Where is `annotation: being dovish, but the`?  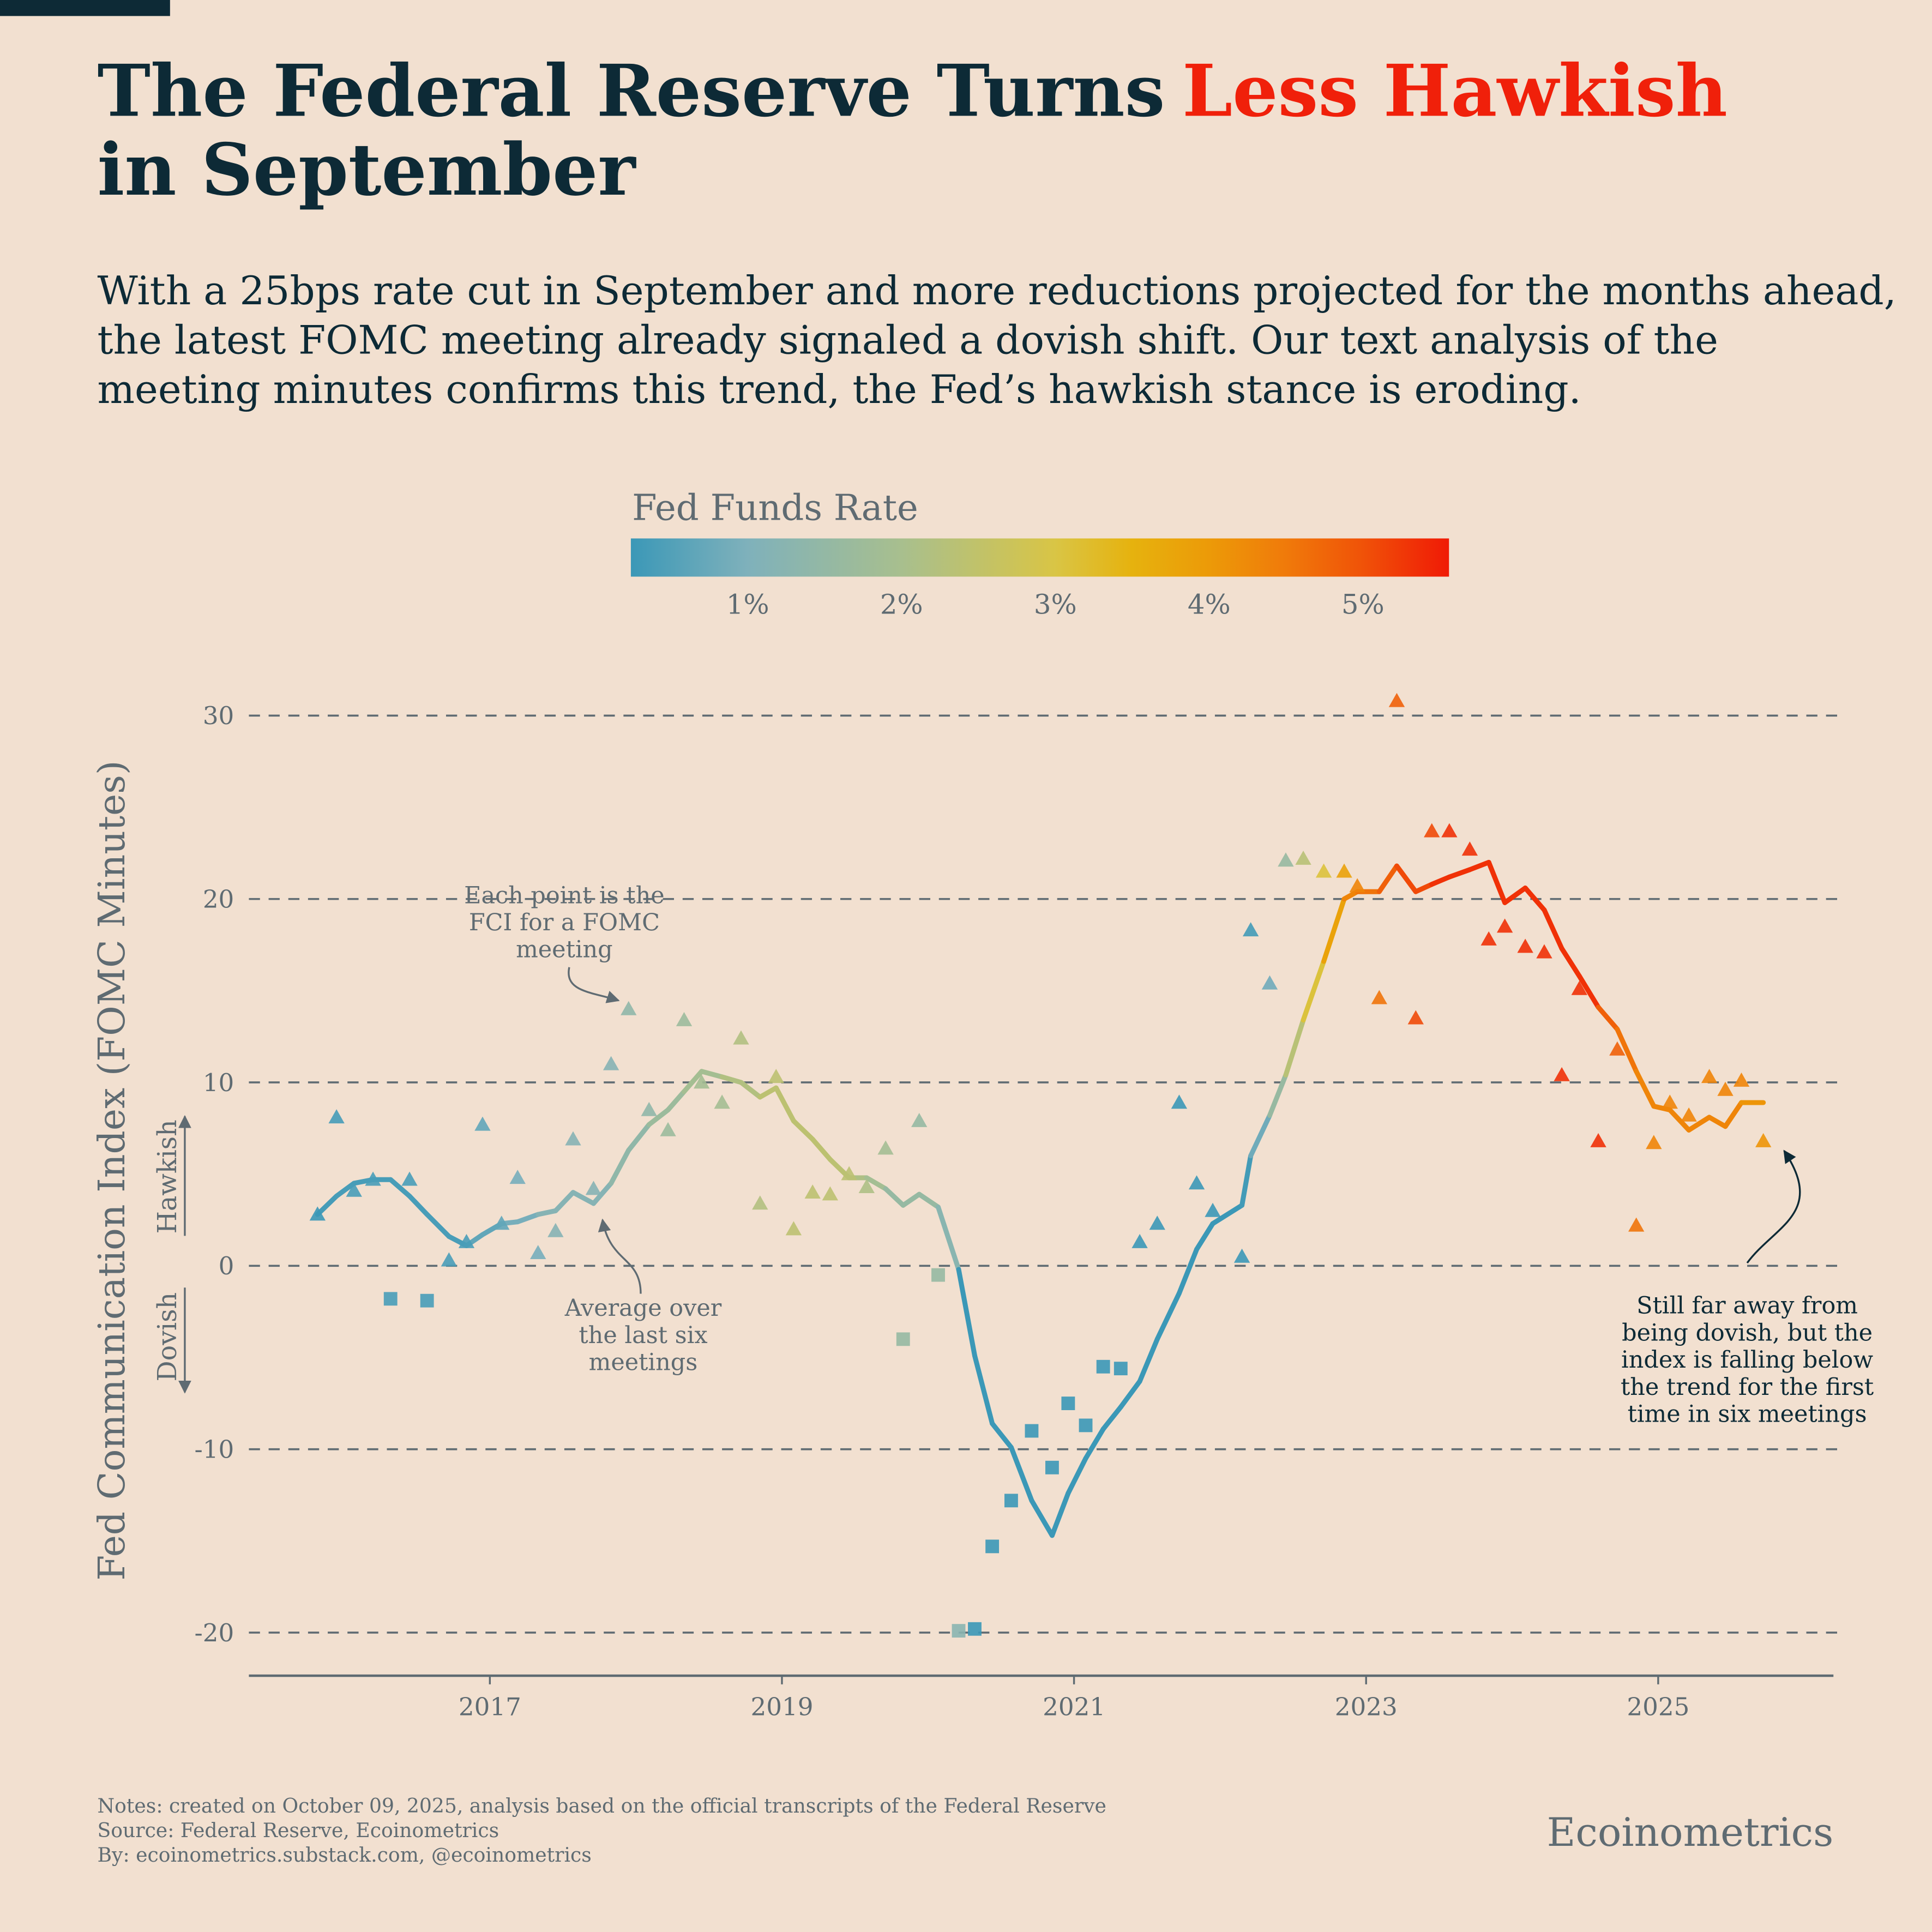 annotation: being dovish, but the is located at coordinates (1747, 1332).